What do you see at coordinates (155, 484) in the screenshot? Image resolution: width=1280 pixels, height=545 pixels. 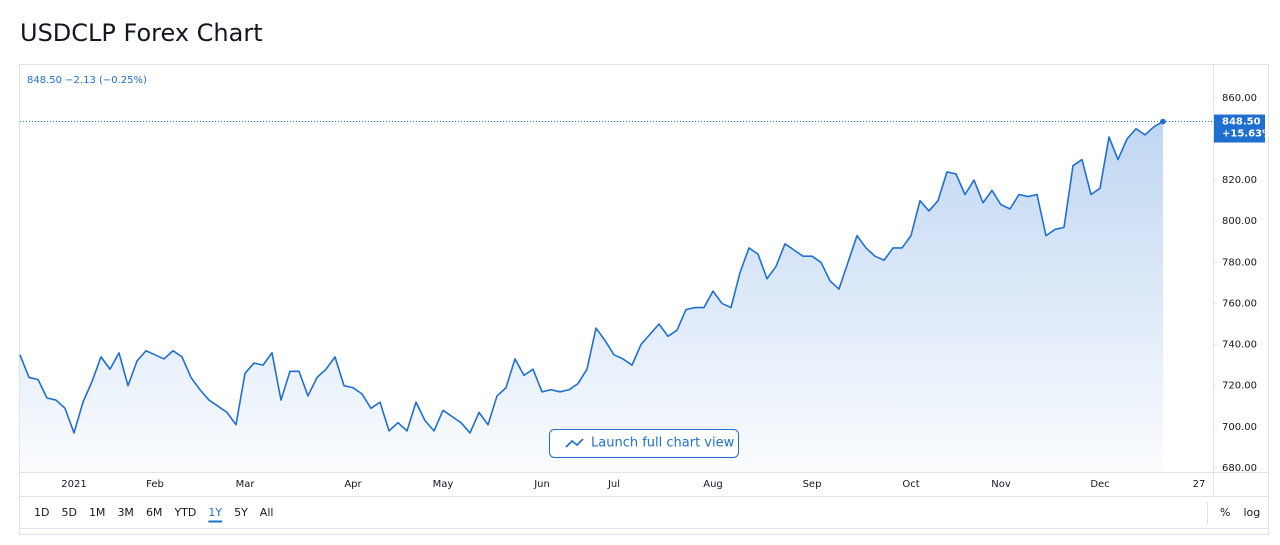 I see `x-tick-label: Feb` at bounding box center [155, 484].